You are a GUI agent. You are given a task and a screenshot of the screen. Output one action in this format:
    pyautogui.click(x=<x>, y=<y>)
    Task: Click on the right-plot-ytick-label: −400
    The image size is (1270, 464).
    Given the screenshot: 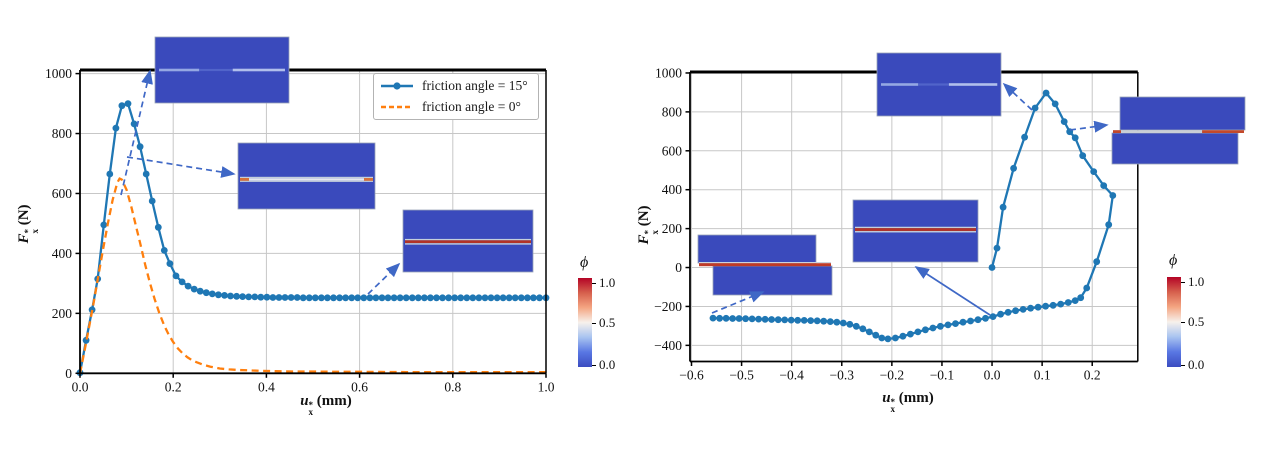 What is the action you would take?
    pyautogui.click(x=668, y=345)
    